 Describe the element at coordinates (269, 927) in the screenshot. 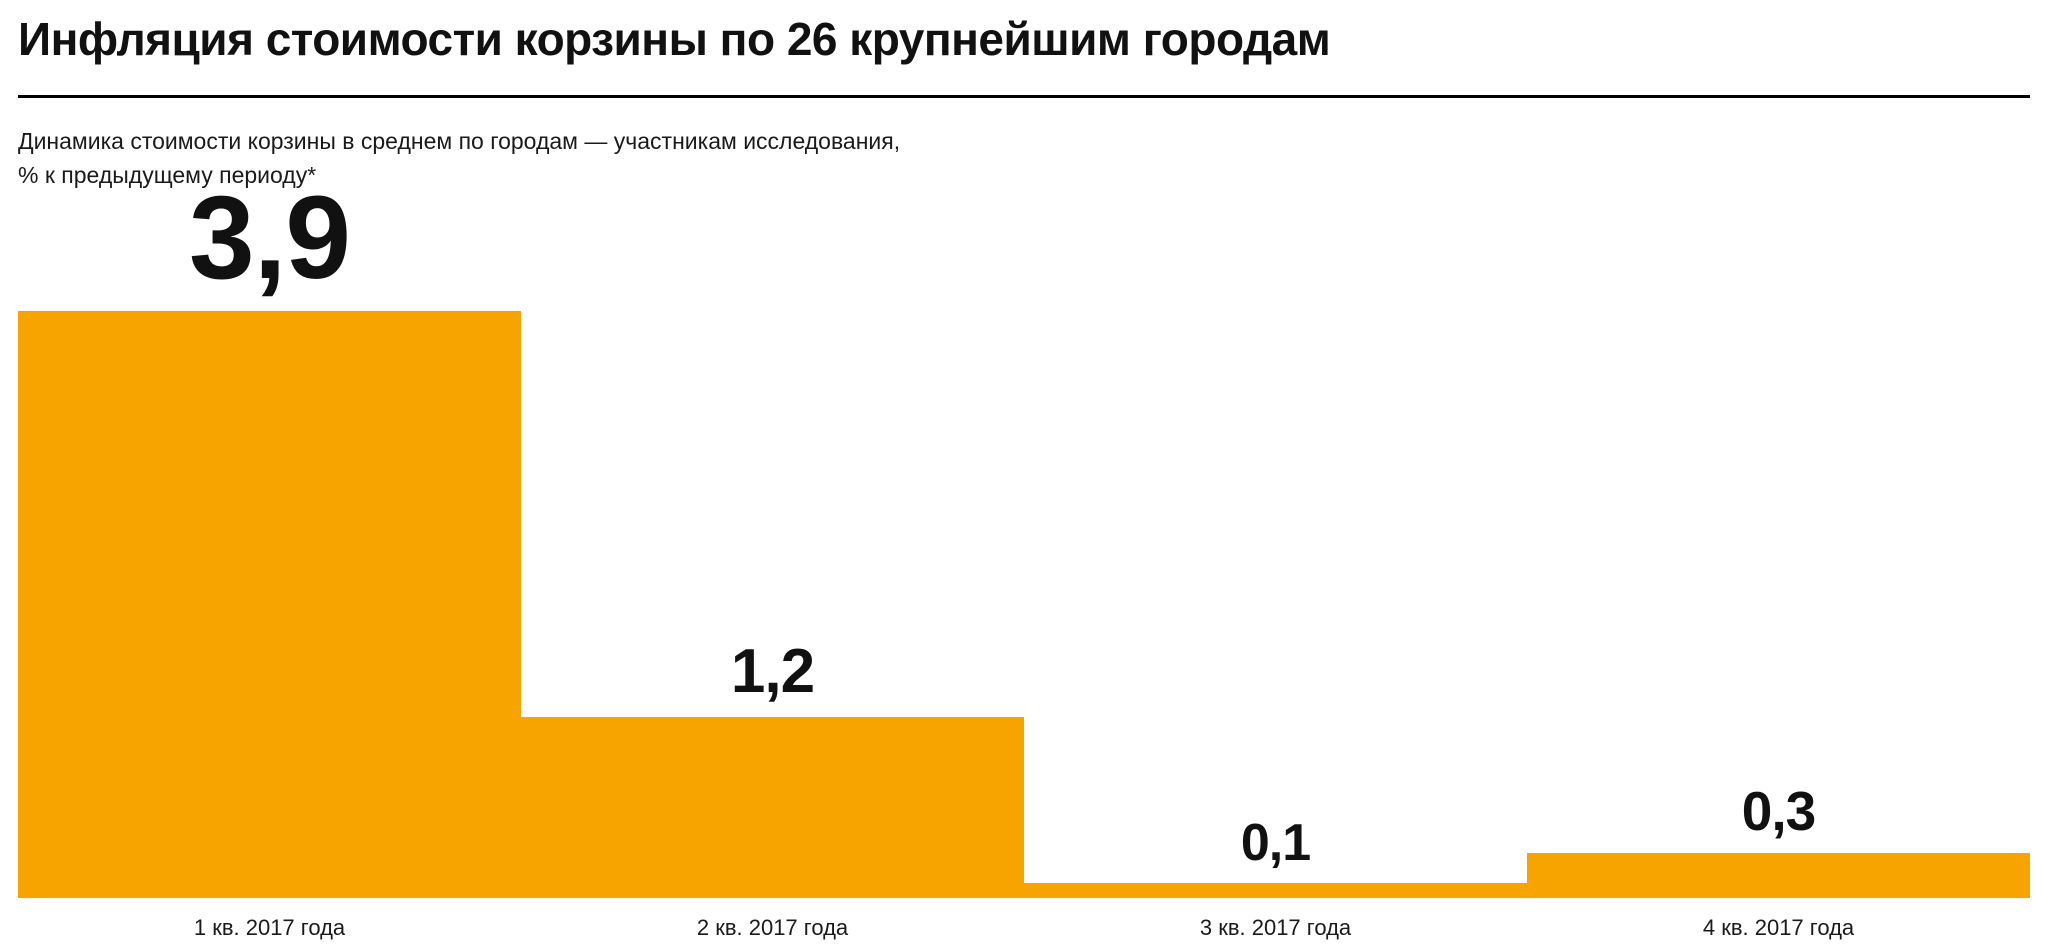

I see `x-axis-label: 1 кв. 2017 года` at that location.